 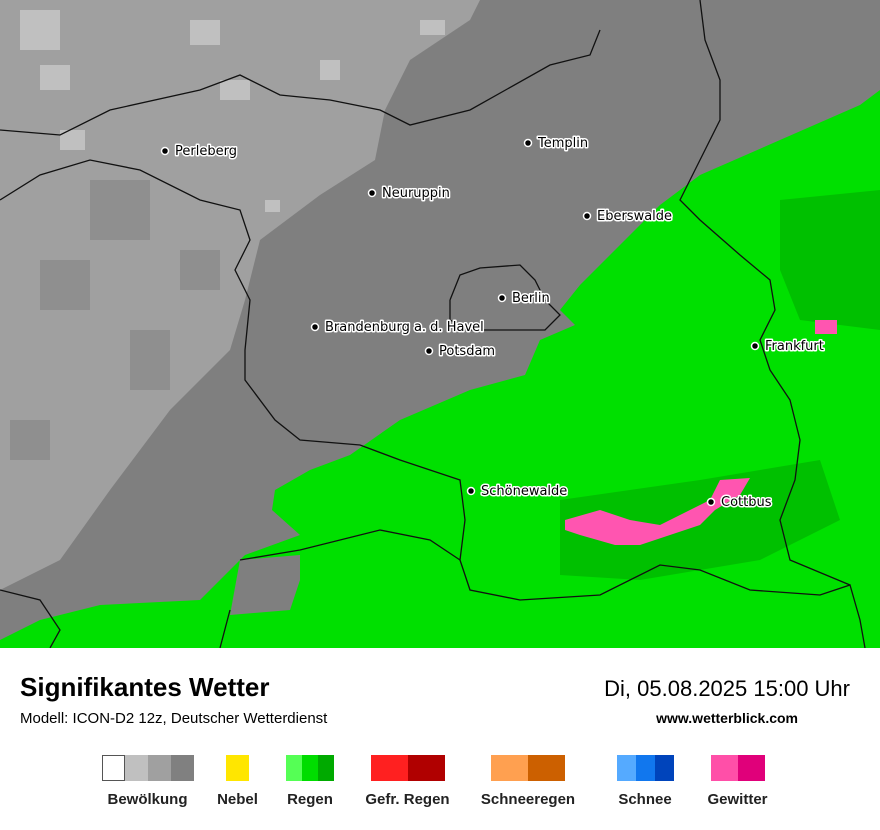 What do you see at coordinates (265, 585) in the screenshot?
I see `cloud-gap` at bounding box center [265, 585].